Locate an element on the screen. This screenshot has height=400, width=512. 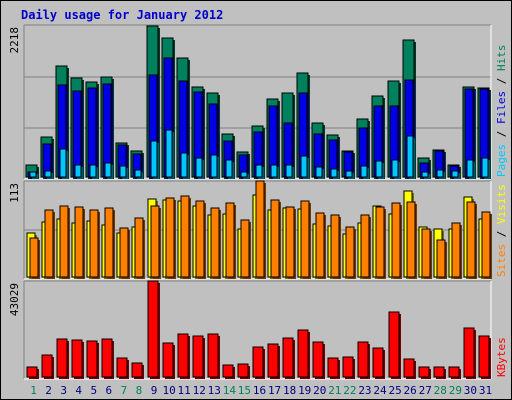
legend-item: KBytes is located at coordinates (501, 357).